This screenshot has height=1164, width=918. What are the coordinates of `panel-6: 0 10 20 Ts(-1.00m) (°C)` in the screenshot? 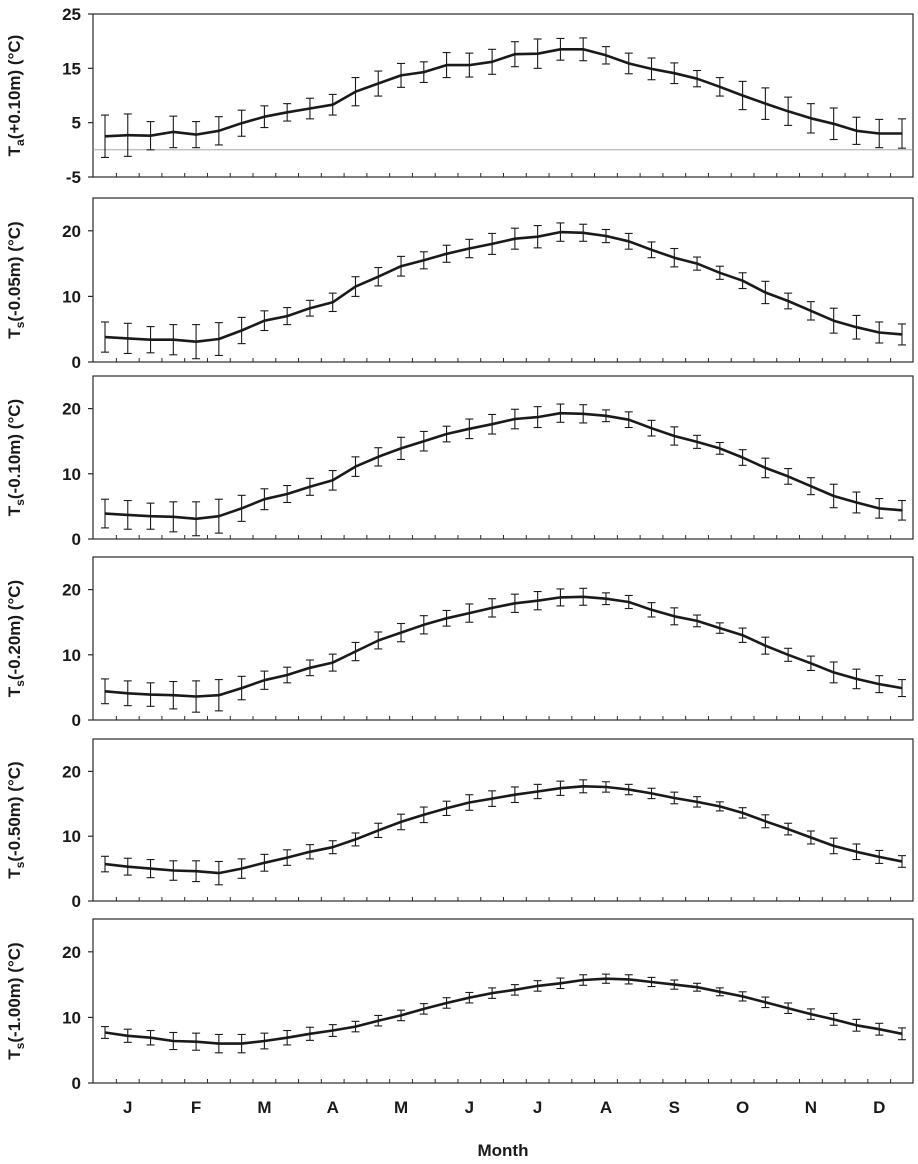 It's located at (459, 1005).